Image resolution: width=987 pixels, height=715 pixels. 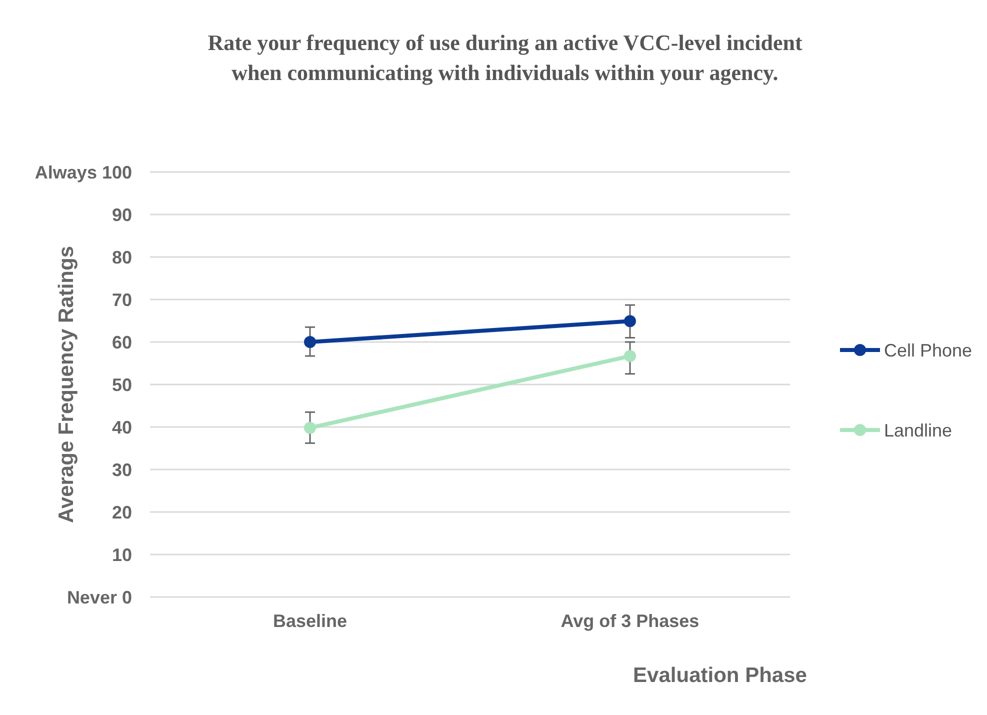 I want to click on y-tick-label: 20, so click(x=122, y=512).